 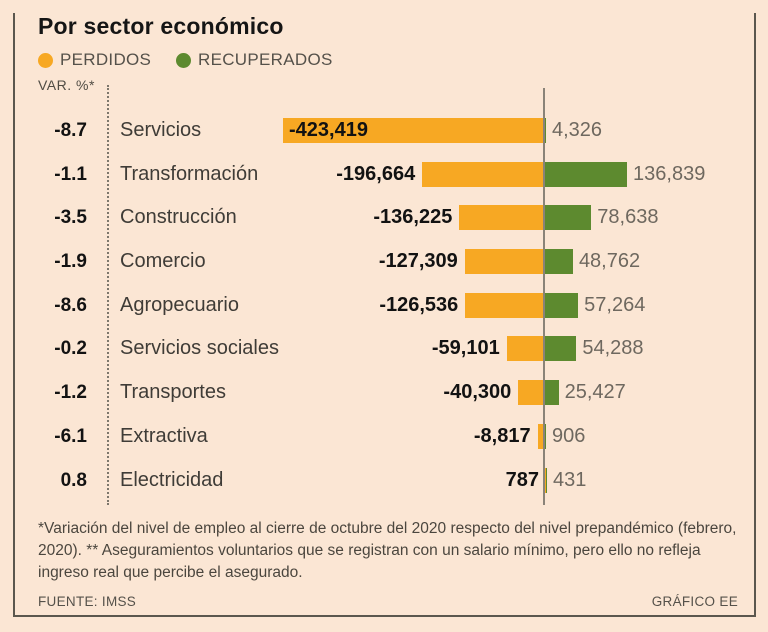 What do you see at coordinates (570, 479) in the screenshot?
I see `recovered-value-label: 431` at bounding box center [570, 479].